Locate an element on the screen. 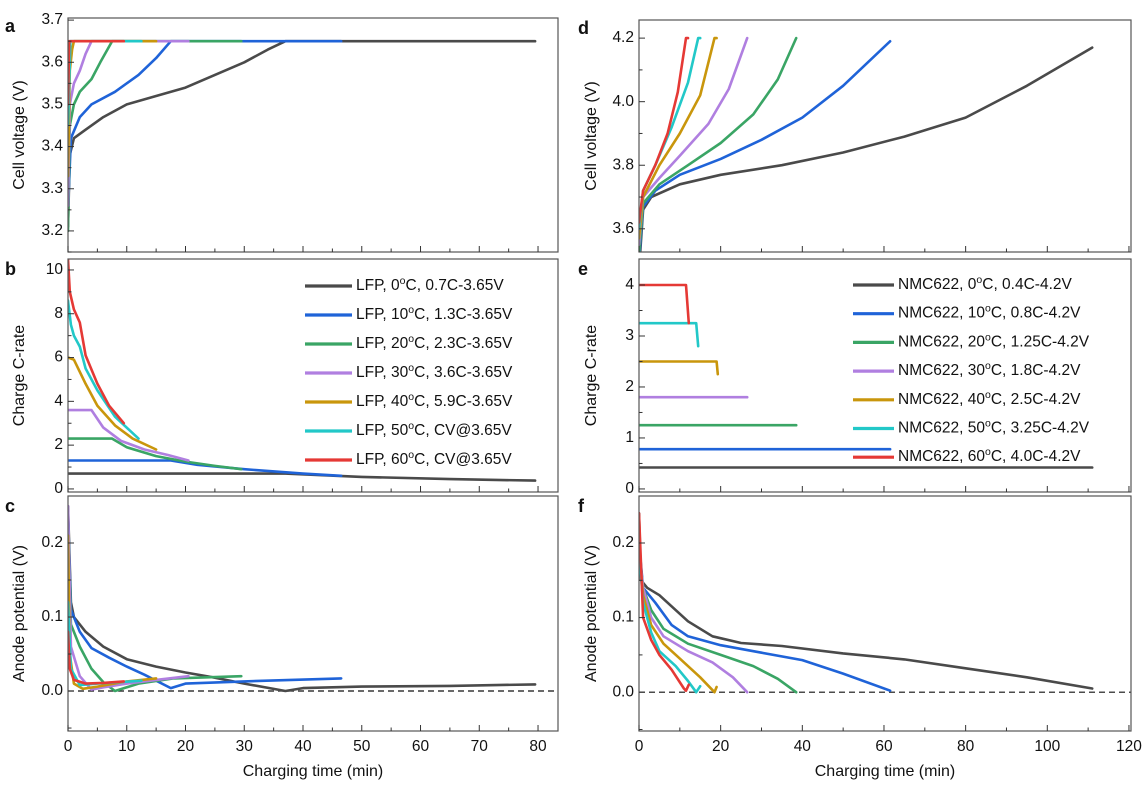 The height and width of the screenshot is (796, 1148). legend-label: LFP, 10oC, 1.3C-3.65V is located at coordinates (434, 313).